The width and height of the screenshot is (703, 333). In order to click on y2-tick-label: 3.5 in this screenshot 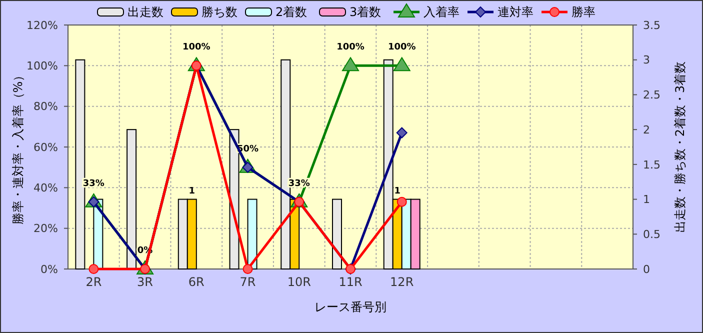, I will do `click(651, 25)`.